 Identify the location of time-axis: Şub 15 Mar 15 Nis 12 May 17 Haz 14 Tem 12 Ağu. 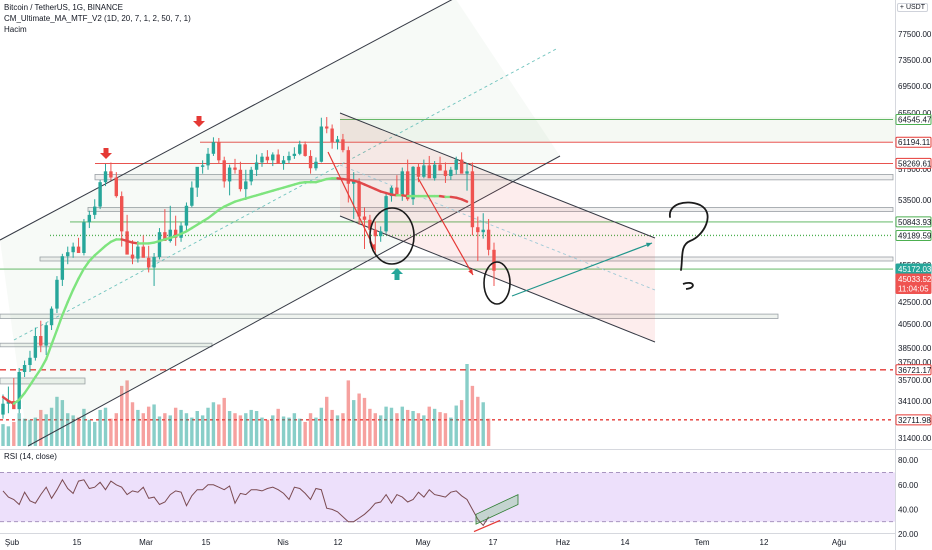
(425, 542).